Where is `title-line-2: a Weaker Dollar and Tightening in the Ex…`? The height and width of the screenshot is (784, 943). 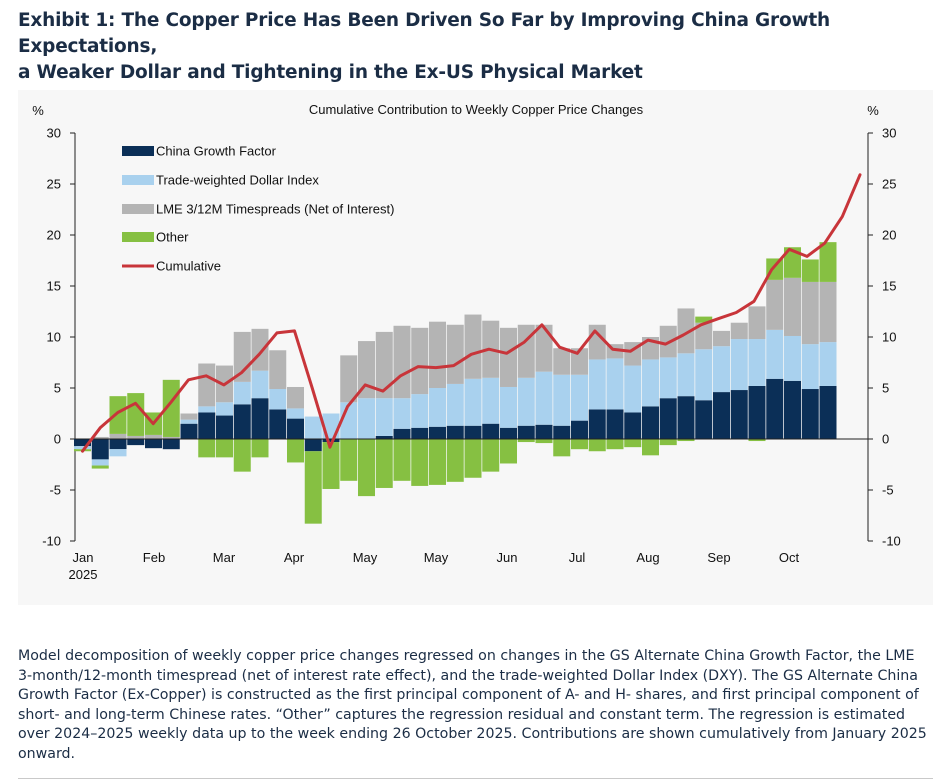 title-line-2: a Weaker Dollar and Tightening in the Ex… is located at coordinates (330, 72).